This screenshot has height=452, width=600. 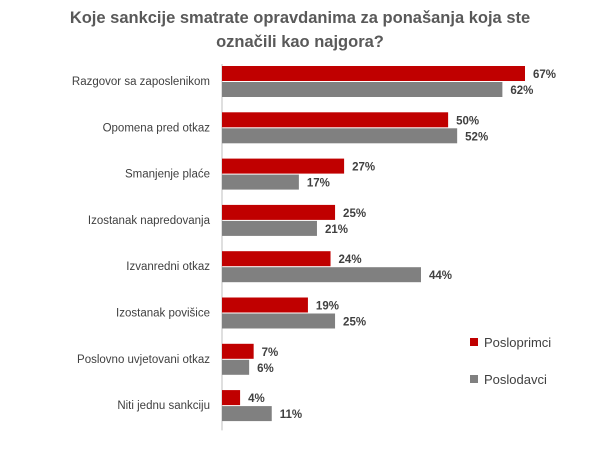 I want to click on legend-label: Poslodavci, so click(x=515, y=379).